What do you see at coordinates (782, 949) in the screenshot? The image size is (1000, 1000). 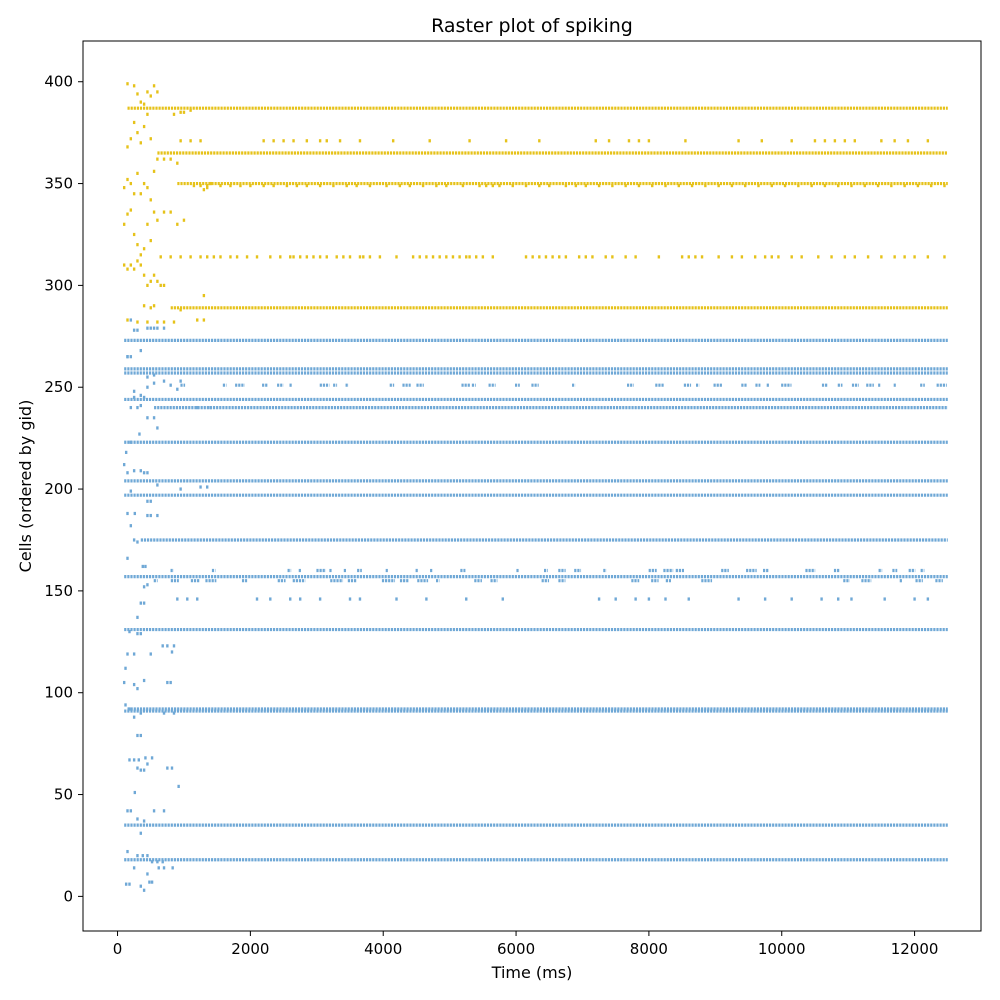 I see `x-tick-label: 10000` at bounding box center [782, 949].